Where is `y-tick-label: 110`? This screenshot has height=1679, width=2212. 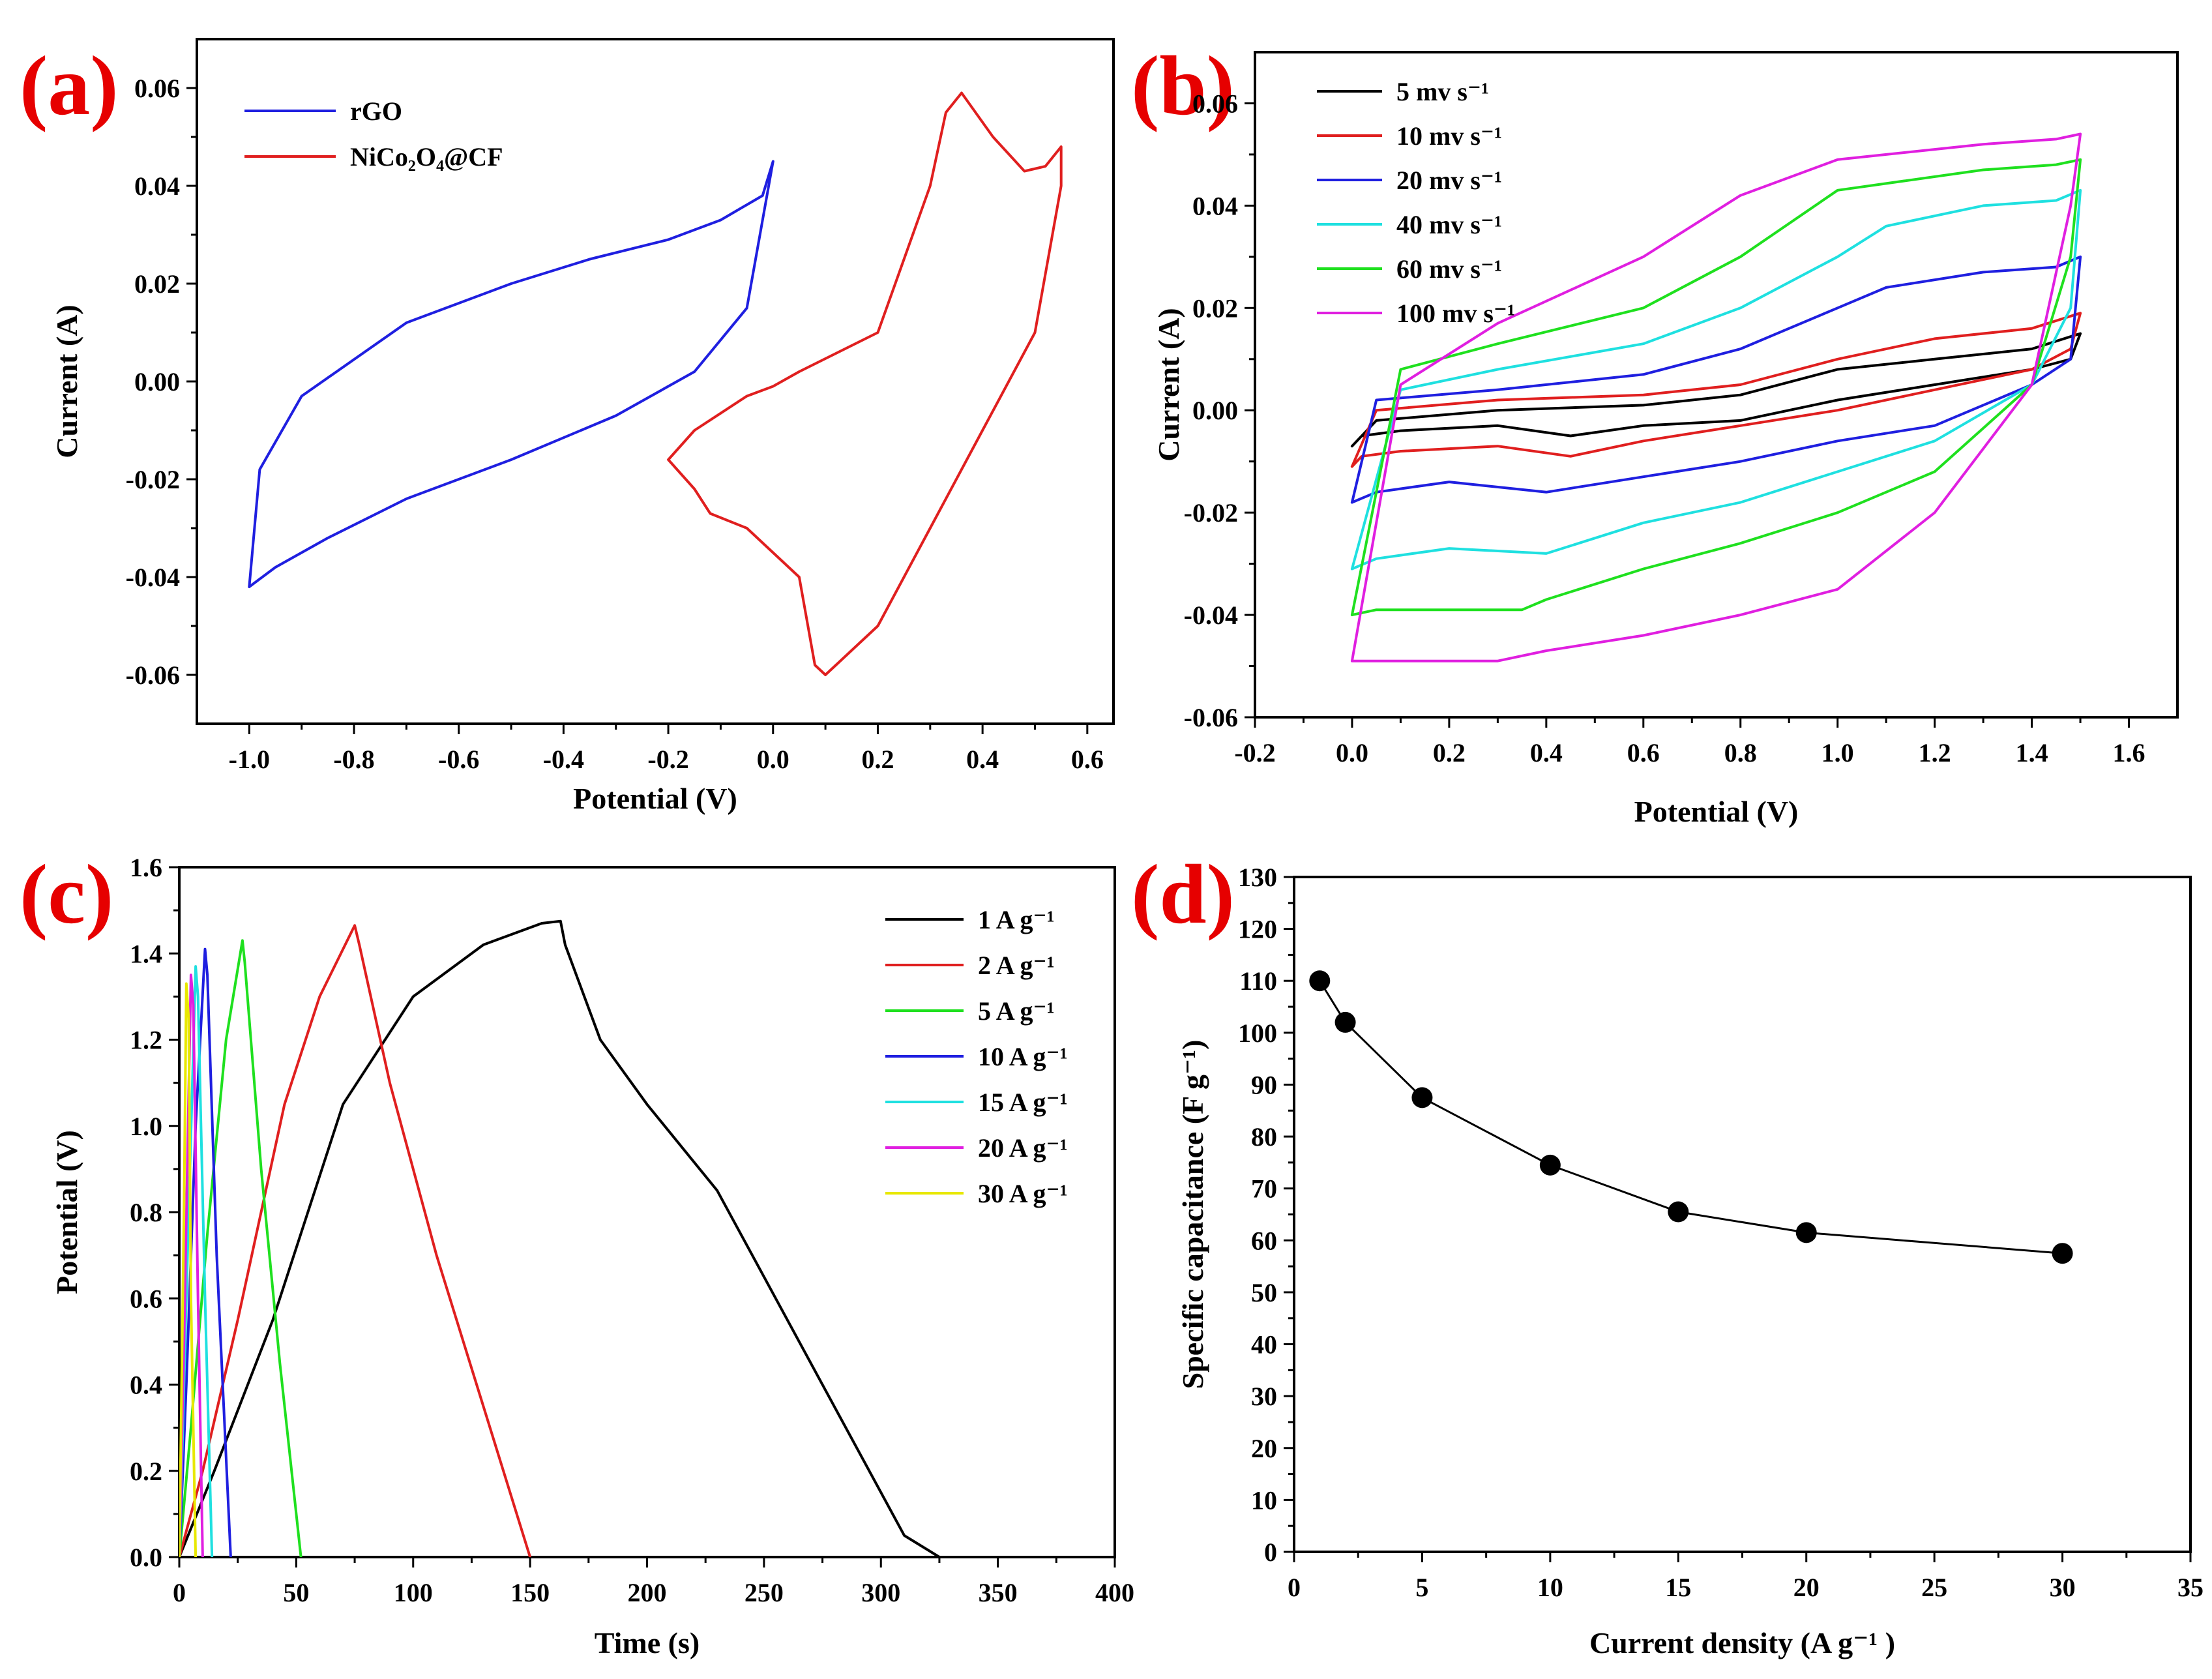
y-tick-label: 110 is located at coordinates (1258, 981).